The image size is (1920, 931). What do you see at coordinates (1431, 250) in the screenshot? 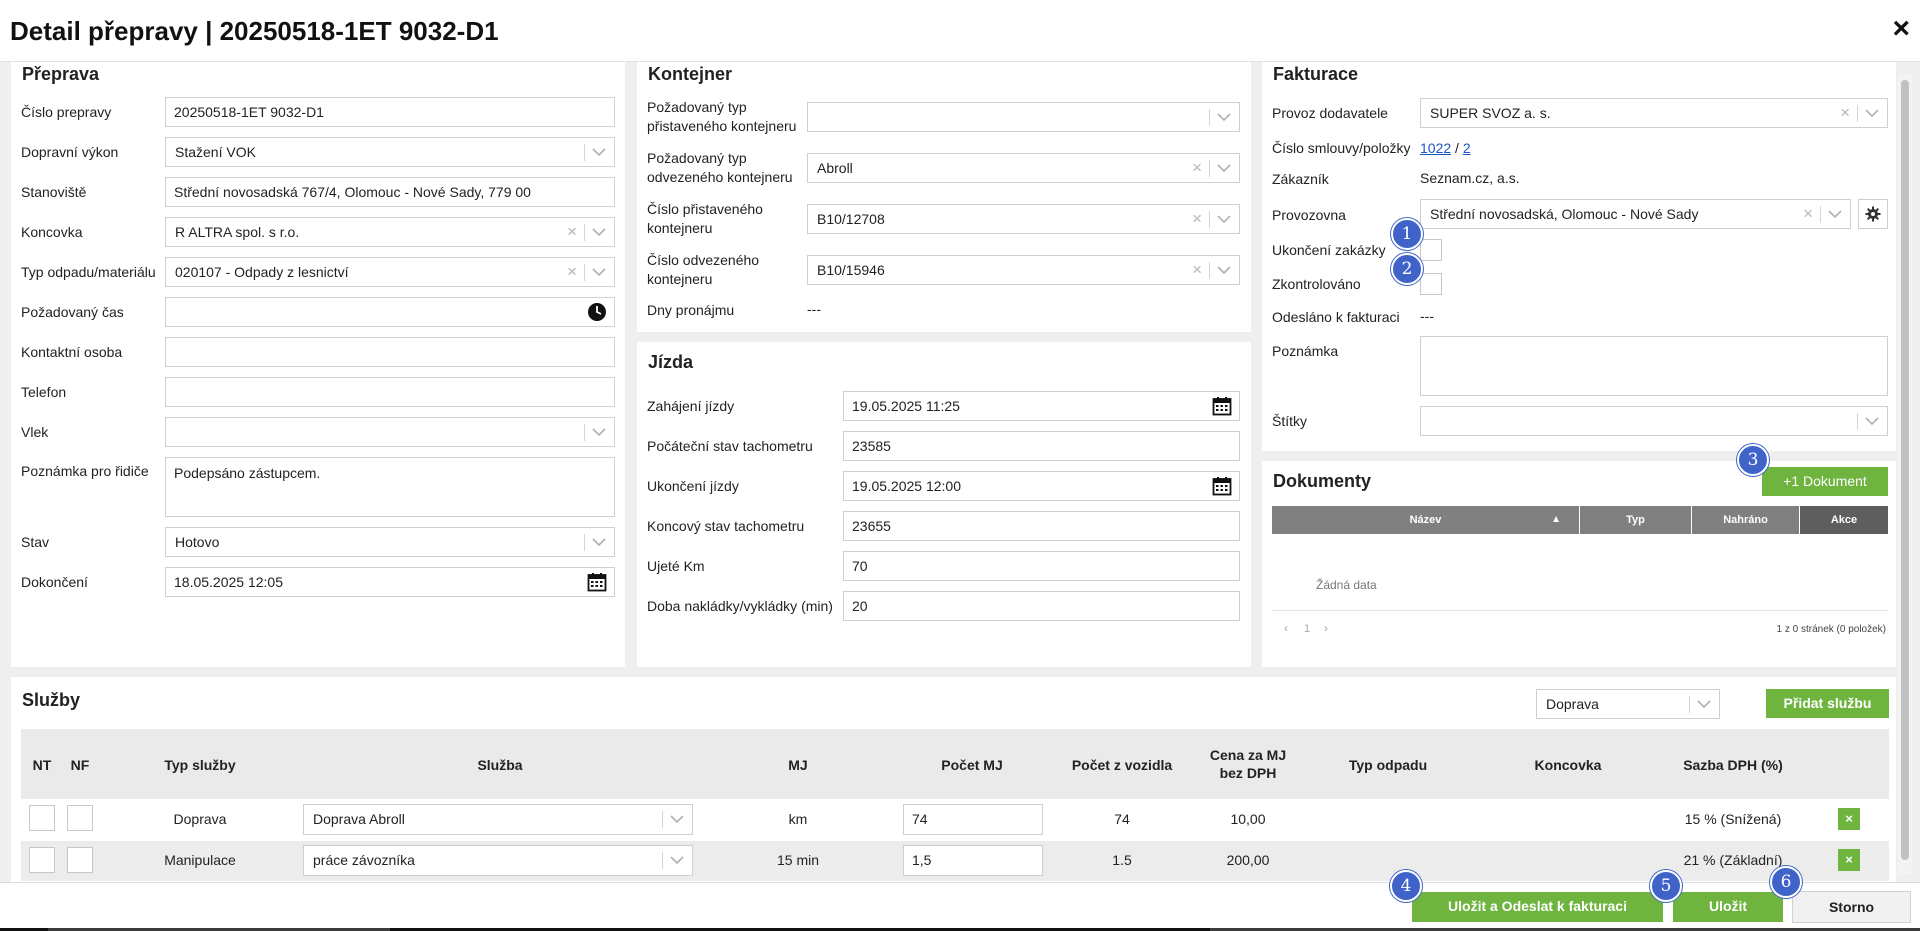
I see `ukonceni-zakazky-checkbox` at bounding box center [1431, 250].